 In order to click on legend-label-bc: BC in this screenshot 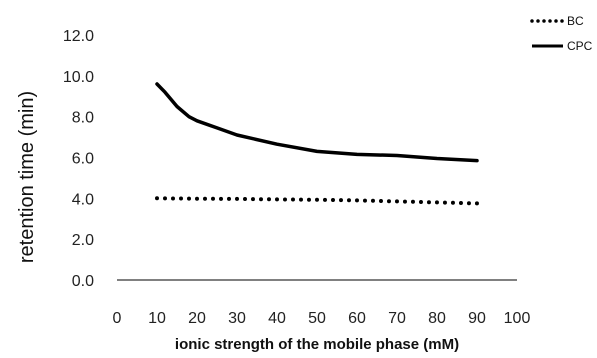, I will do `click(575, 21)`.